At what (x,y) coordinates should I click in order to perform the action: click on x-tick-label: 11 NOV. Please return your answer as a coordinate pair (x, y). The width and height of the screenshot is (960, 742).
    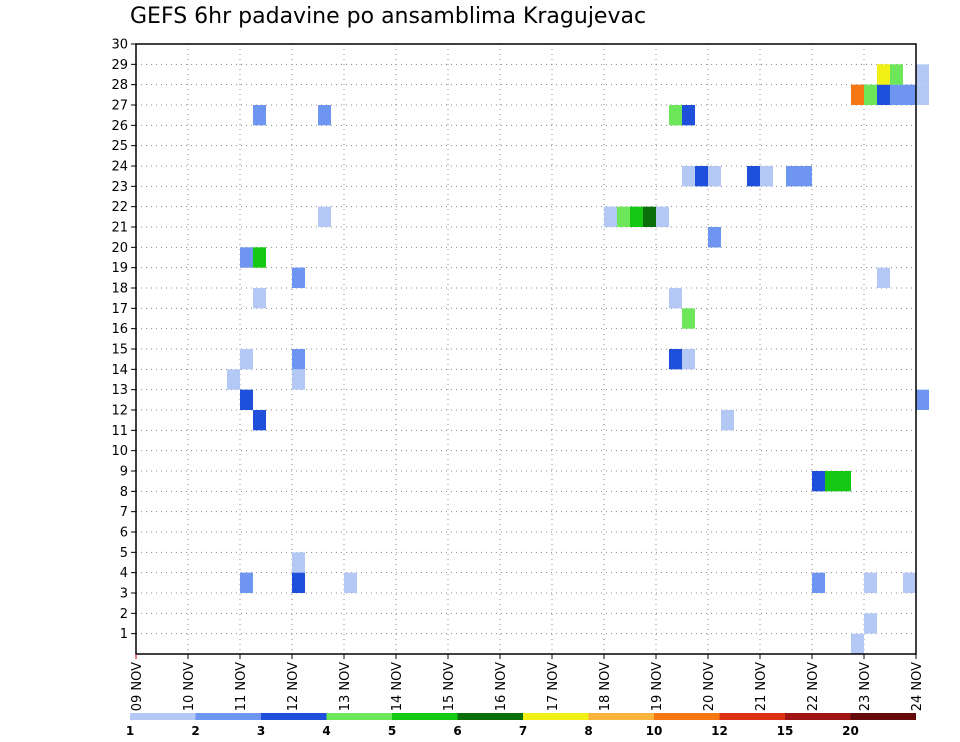
    Looking at the image, I should click on (241, 686).